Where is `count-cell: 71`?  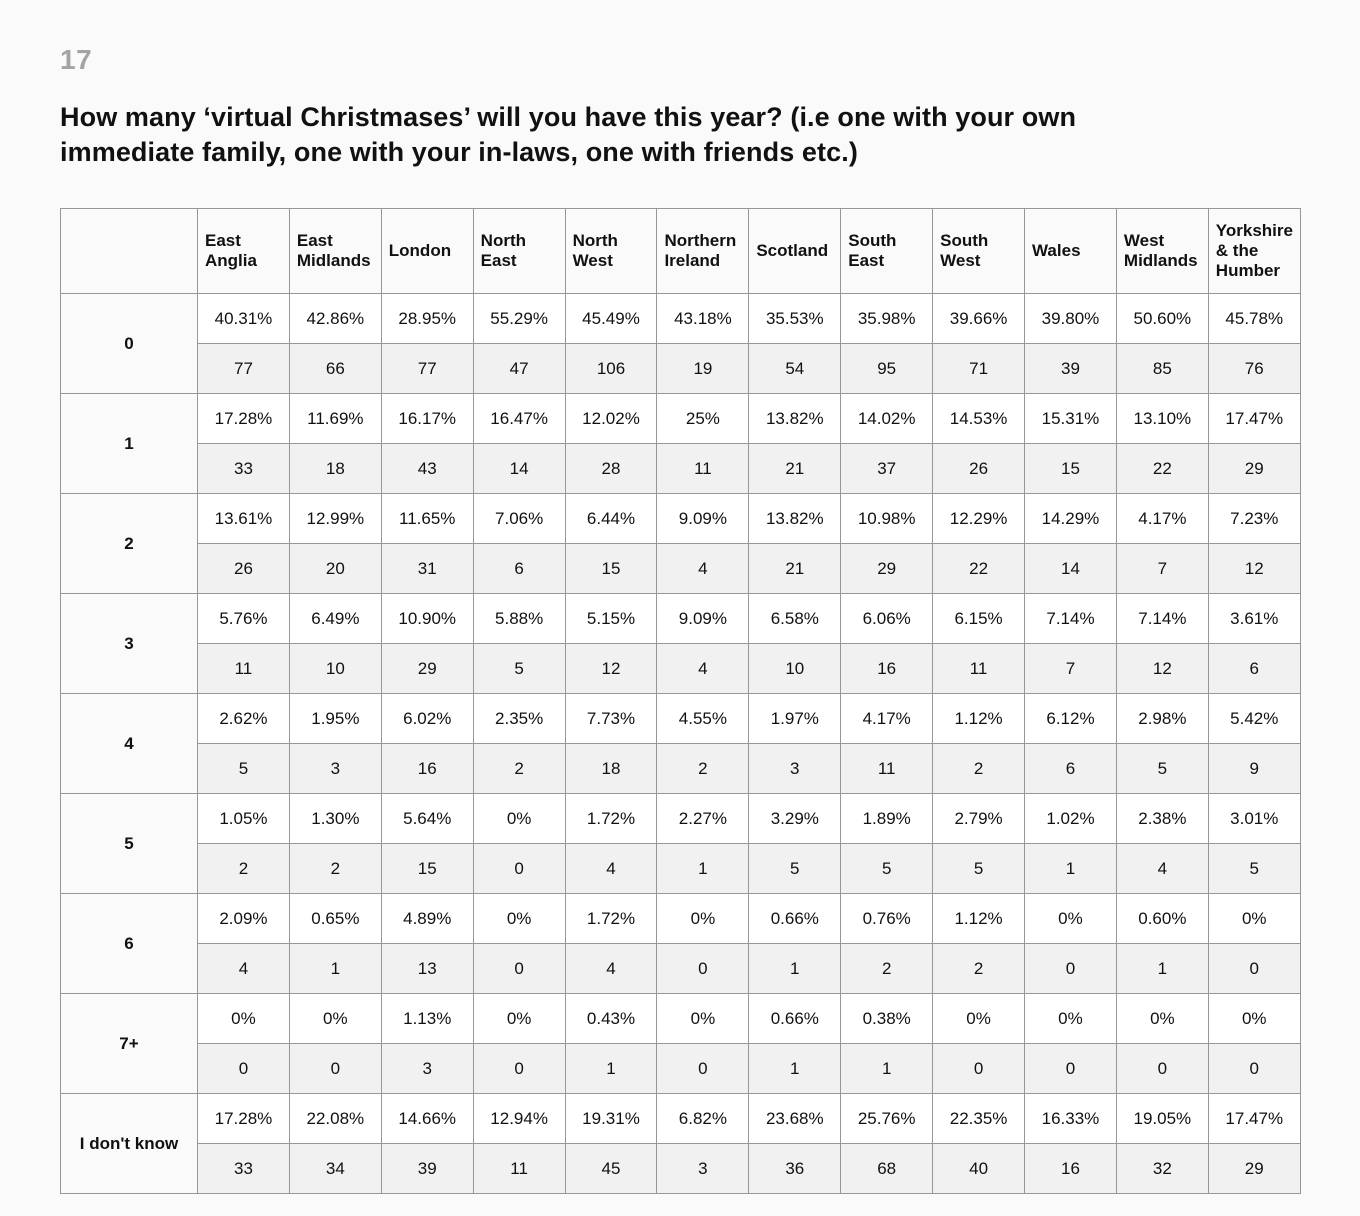
count-cell: 71 is located at coordinates (979, 369).